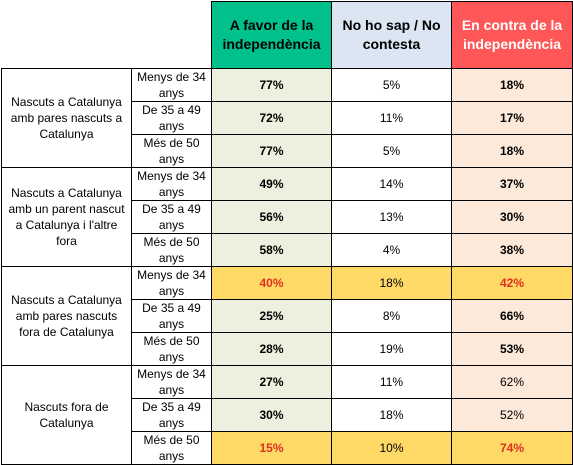 The height and width of the screenshot is (465, 573). What do you see at coordinates (391, 349) in the screenshot?
I see `nohosap-cell: 19%` at bounding box center [391, 349].